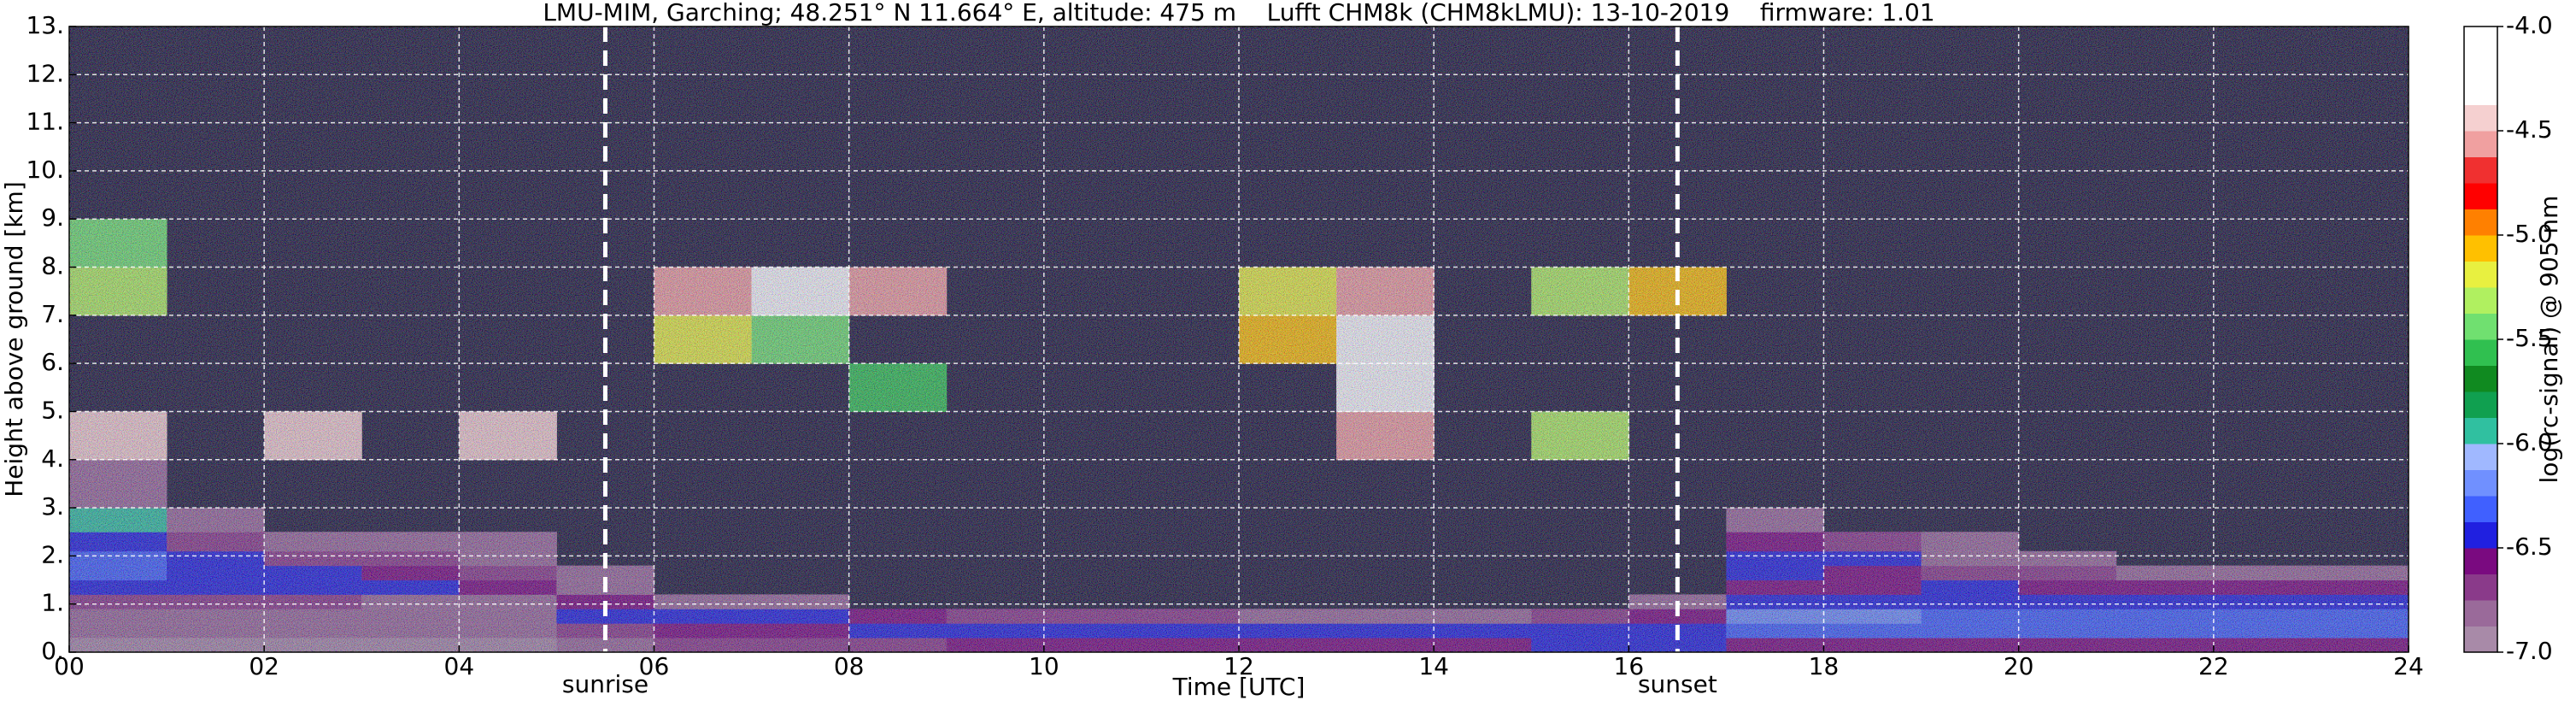 The width and height of the screenshot is (2576, 706). What do you see at coordinates (52, 314) in the screenshot?
I see `y-tick-label: 7.` at bounding box center [52, 314].